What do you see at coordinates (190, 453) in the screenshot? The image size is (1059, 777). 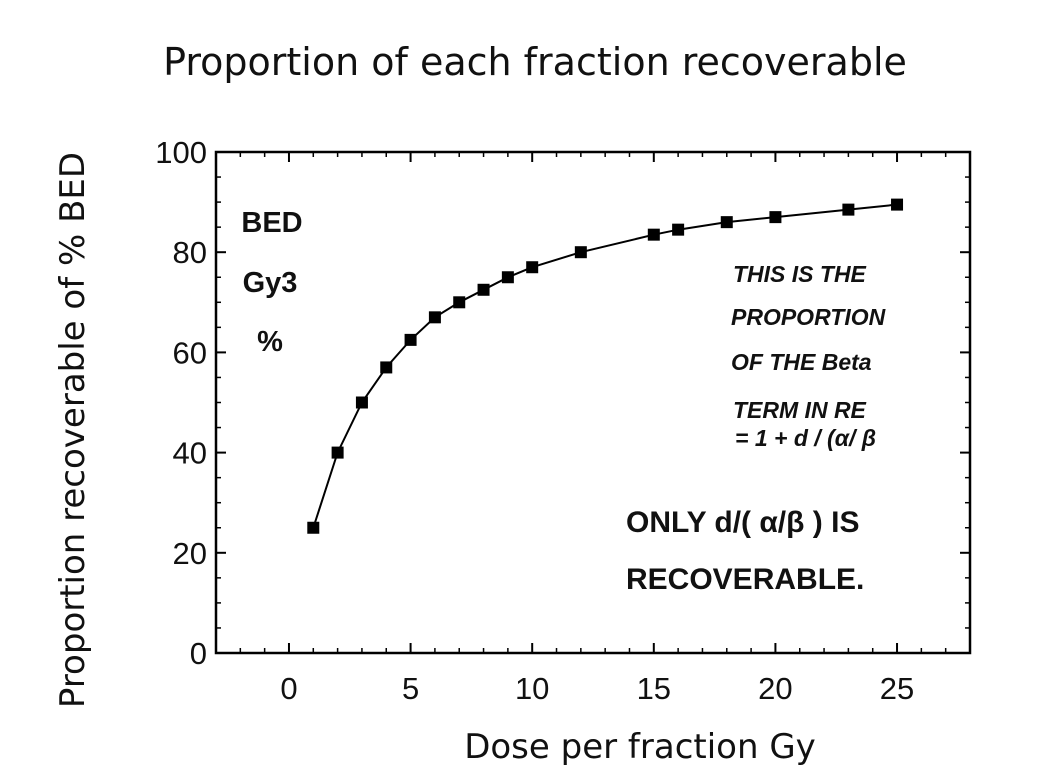 I see `y-tick-label: 40` at bounding box center [190, 453].